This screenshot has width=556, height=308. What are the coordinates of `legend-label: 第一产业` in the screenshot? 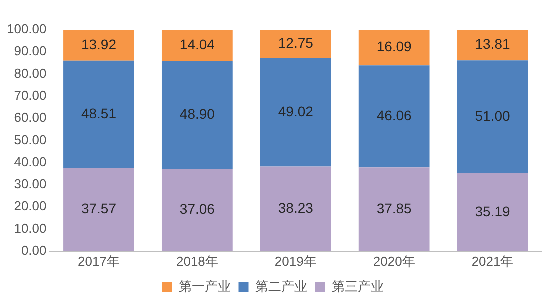 It's located at (204, 286).